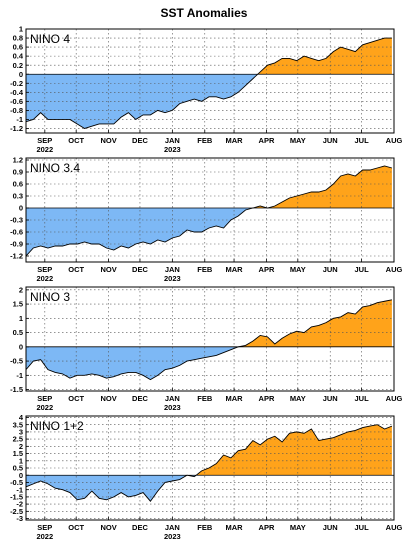  What do you see at coordinates (18, 196) in the screenshot?
I see `y-tick-label: 0.3` at bounding box center [18, 196].